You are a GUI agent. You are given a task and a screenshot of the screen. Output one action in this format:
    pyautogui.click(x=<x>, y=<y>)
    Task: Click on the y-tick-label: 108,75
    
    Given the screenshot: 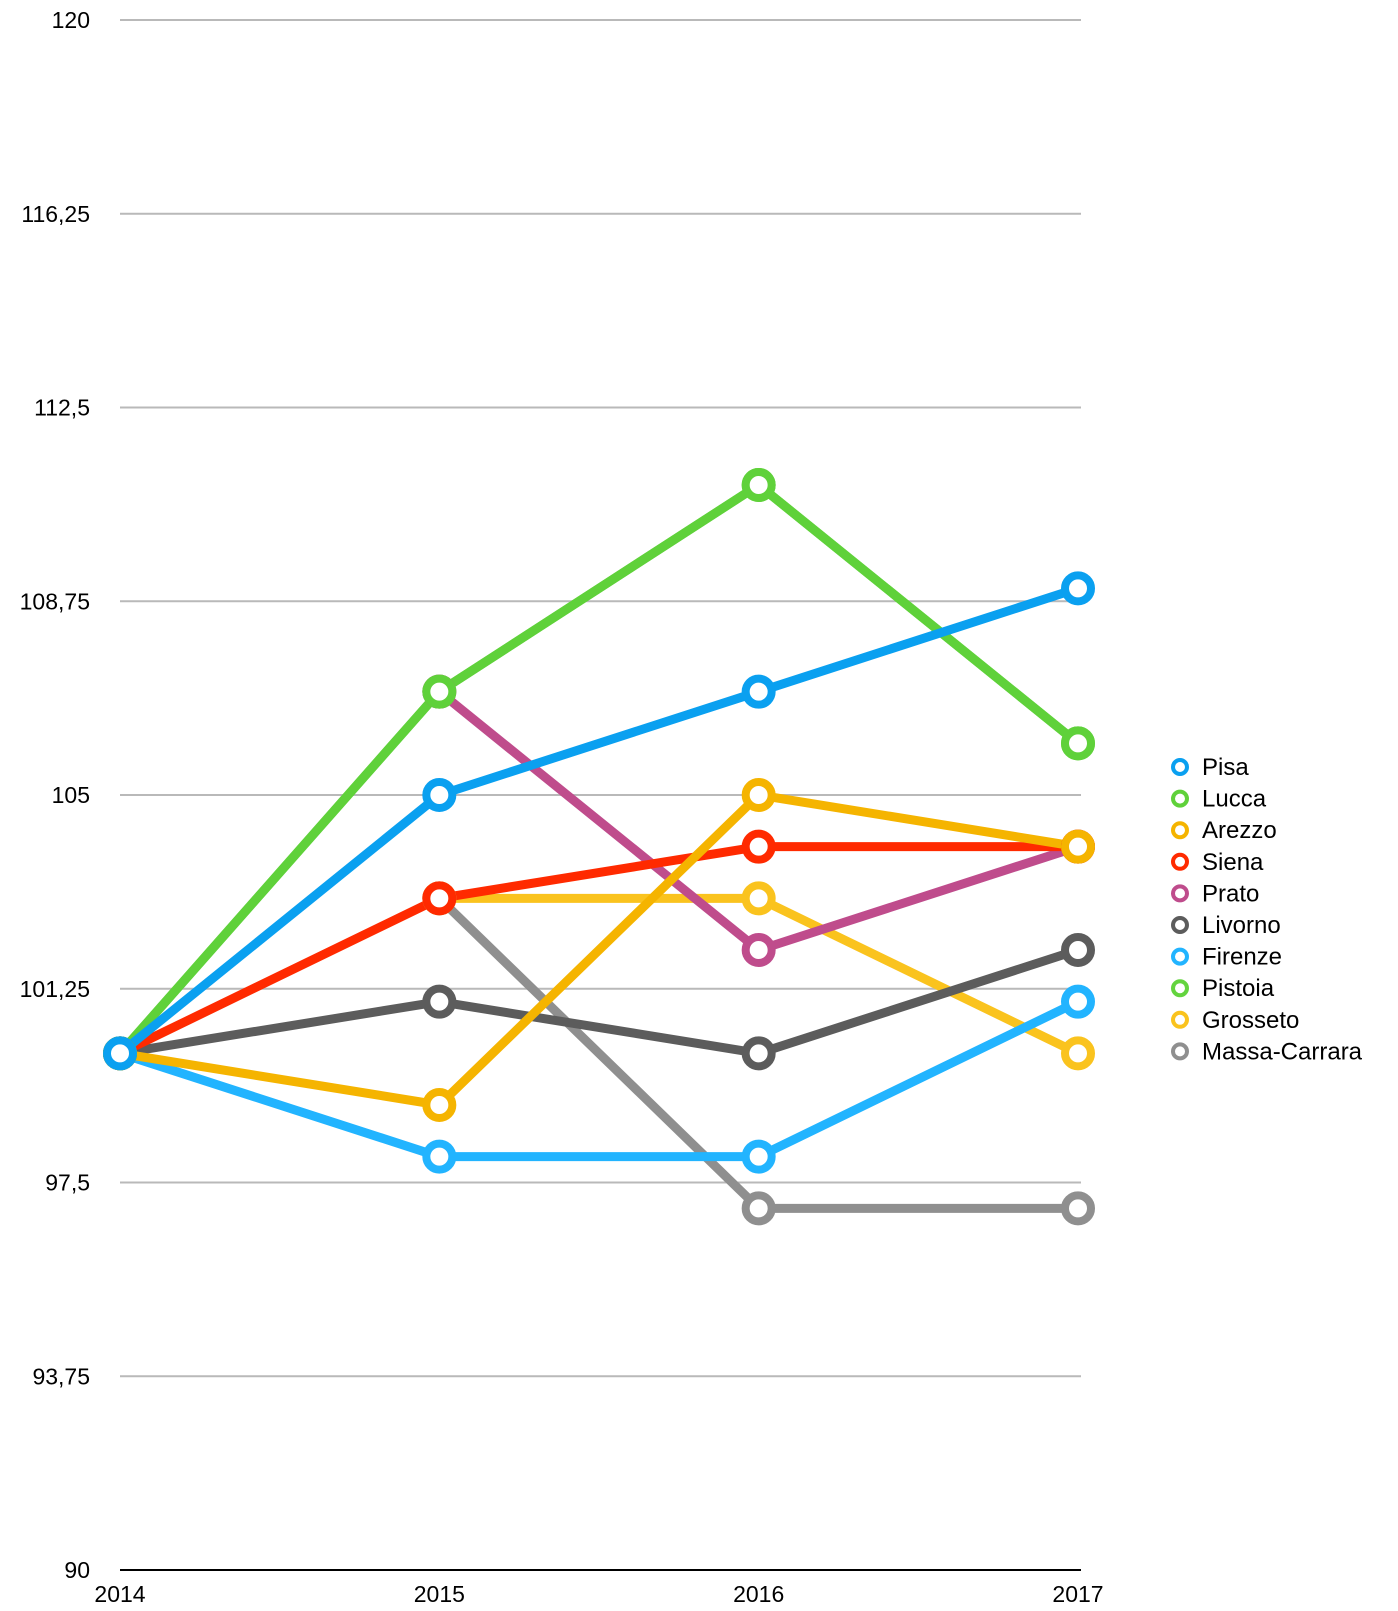 What is the action you would take?
    pyautogui.click(x=55, y=601)
    